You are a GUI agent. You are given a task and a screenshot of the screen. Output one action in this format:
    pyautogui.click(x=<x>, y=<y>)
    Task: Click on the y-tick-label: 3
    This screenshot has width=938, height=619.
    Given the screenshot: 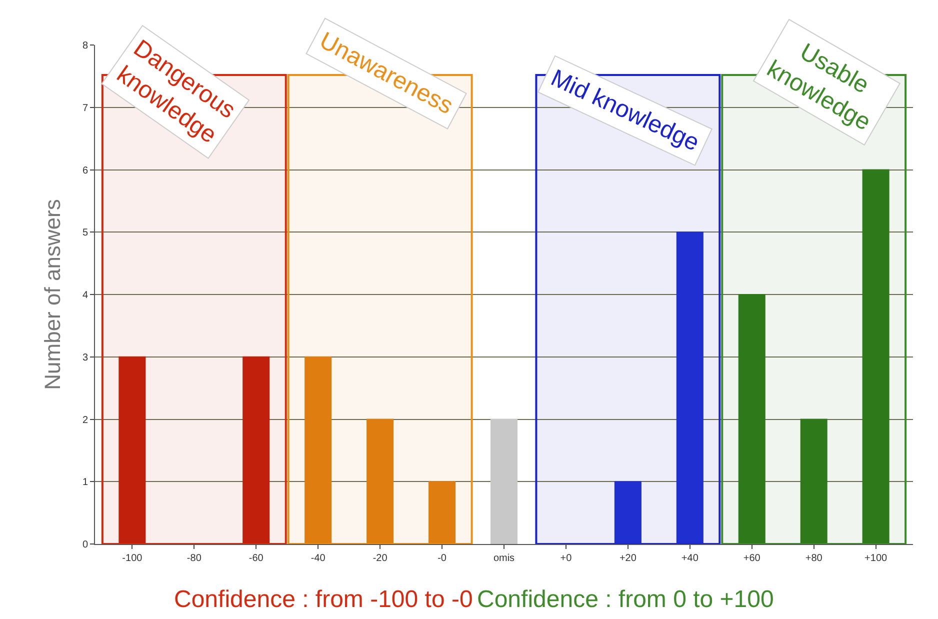 What is the action you would take?
    pyautogui.click(x=85, y=358)
    